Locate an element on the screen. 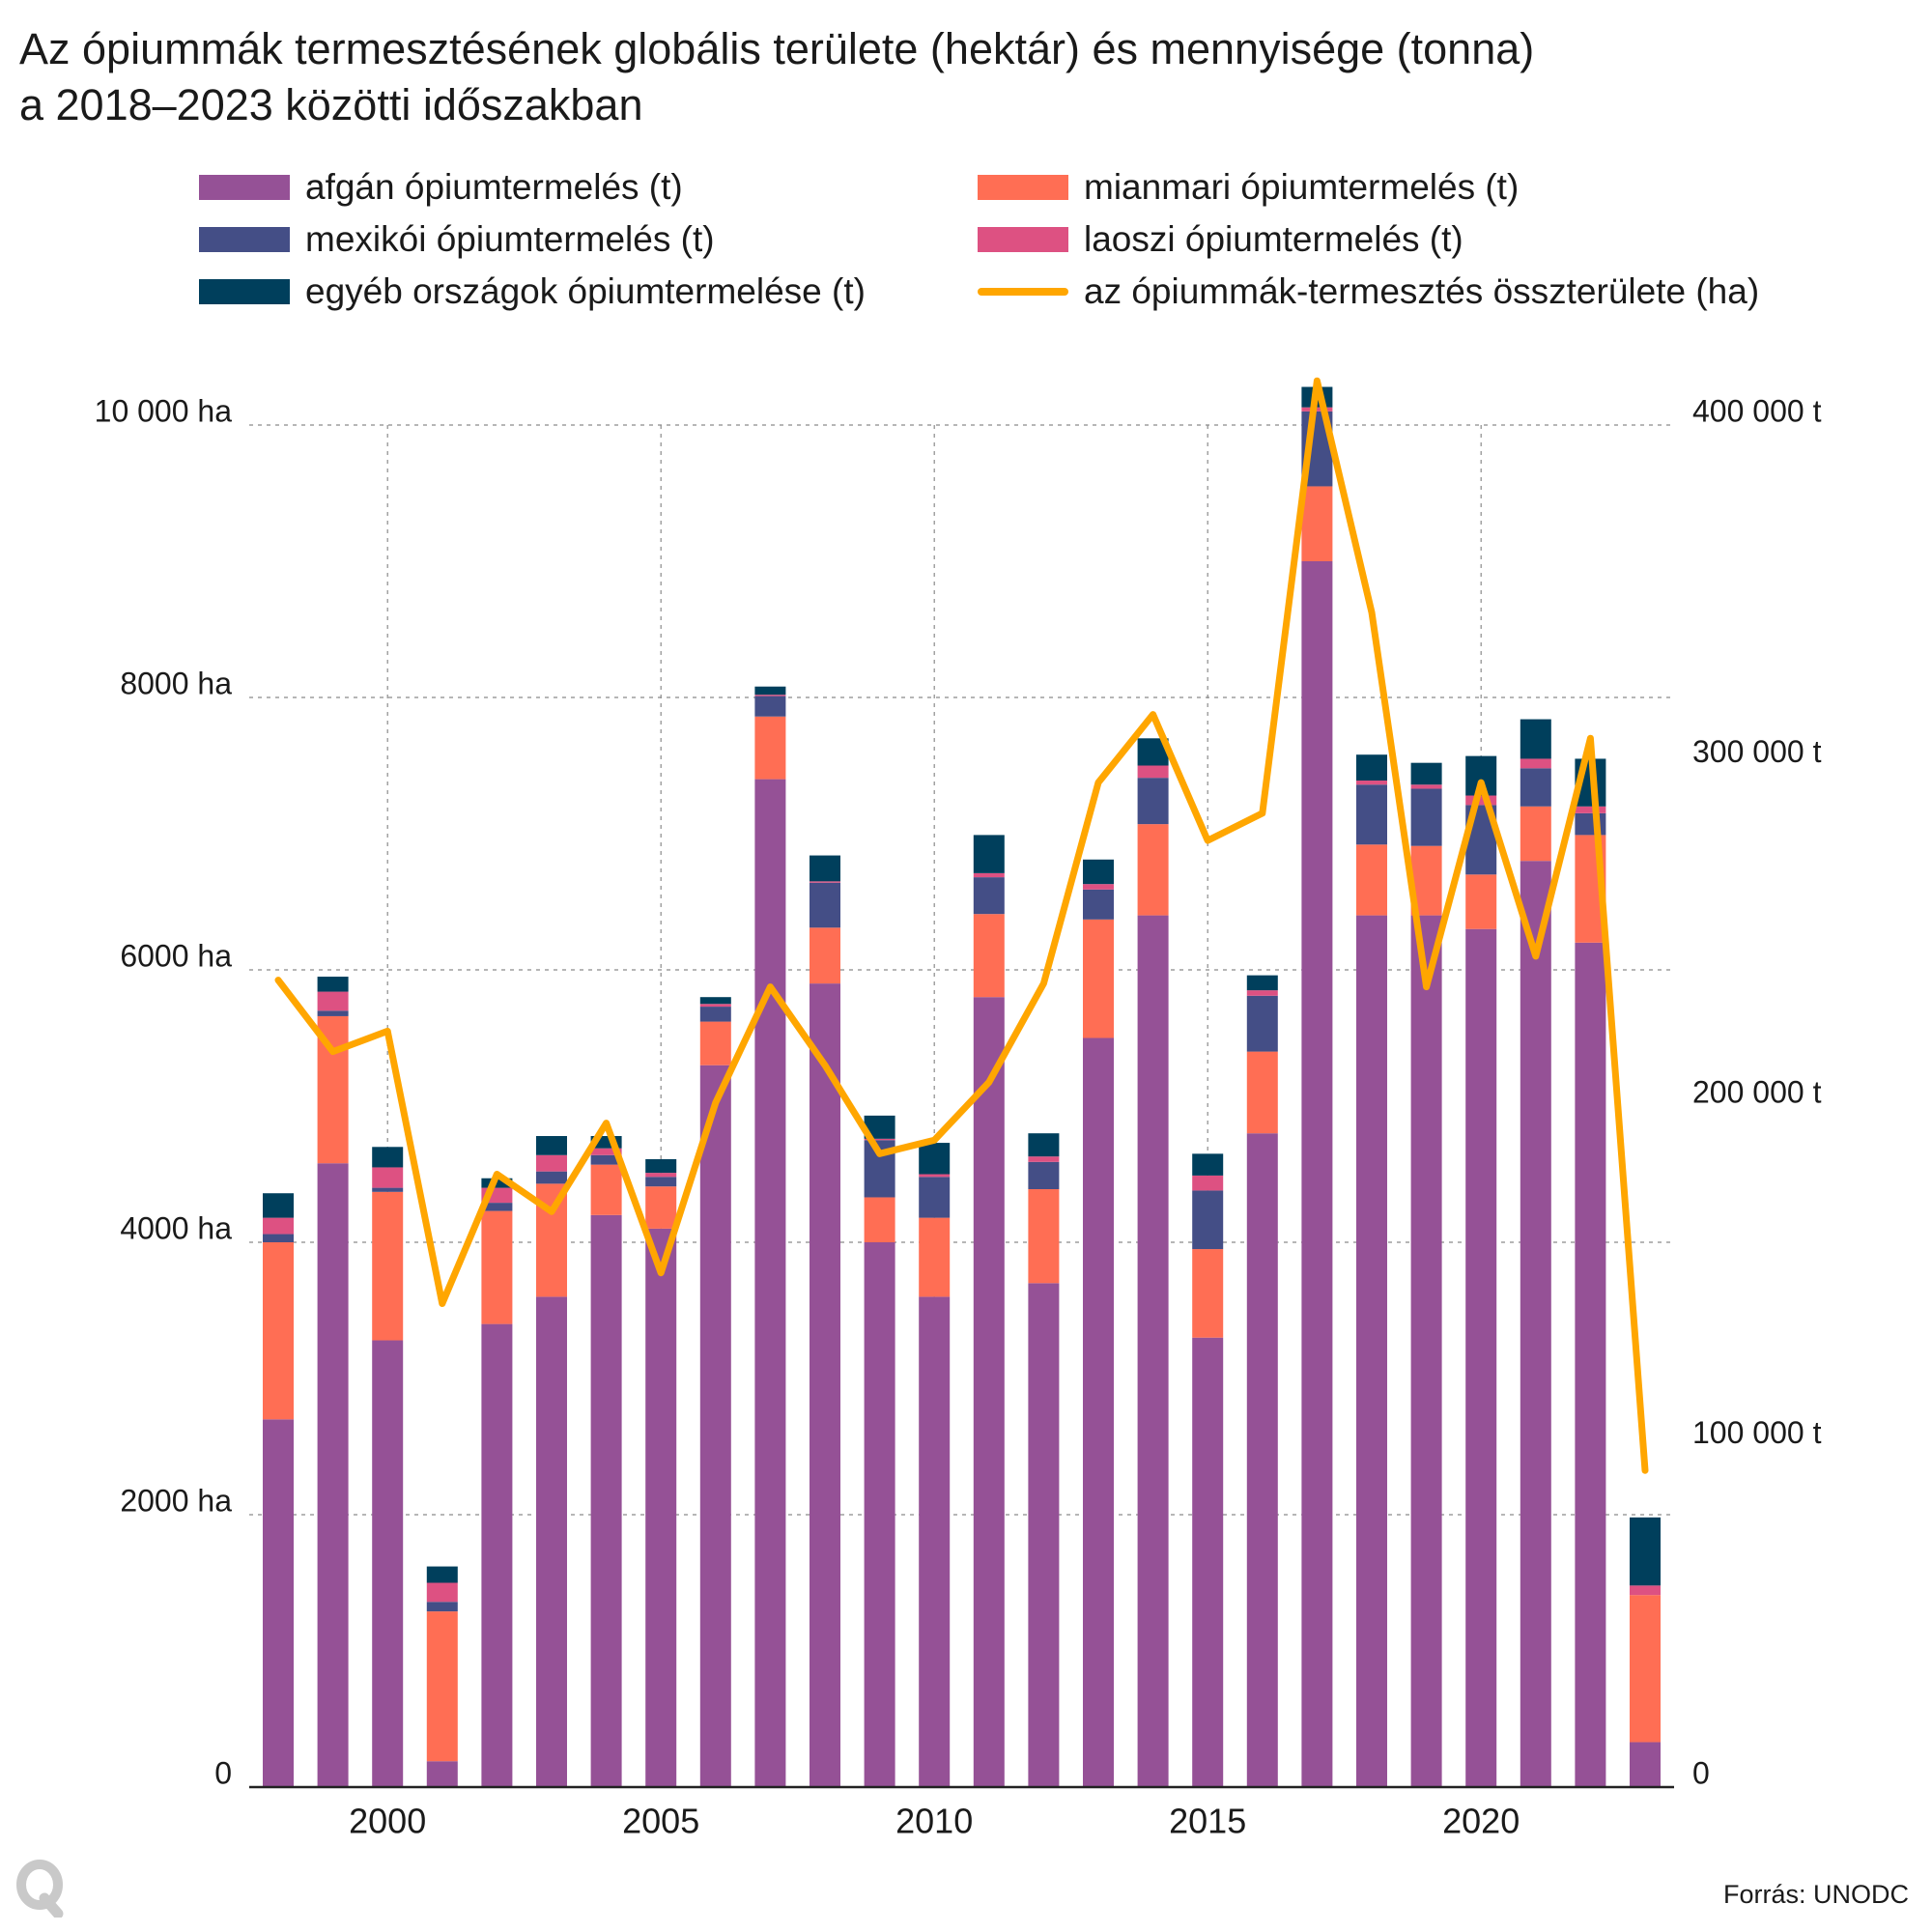 Image resolution: width=1932 pixels, height=1932 pixels. legend-label-afgan: afgán ópiumtermelés (t) is located at coordinates (494, 187).